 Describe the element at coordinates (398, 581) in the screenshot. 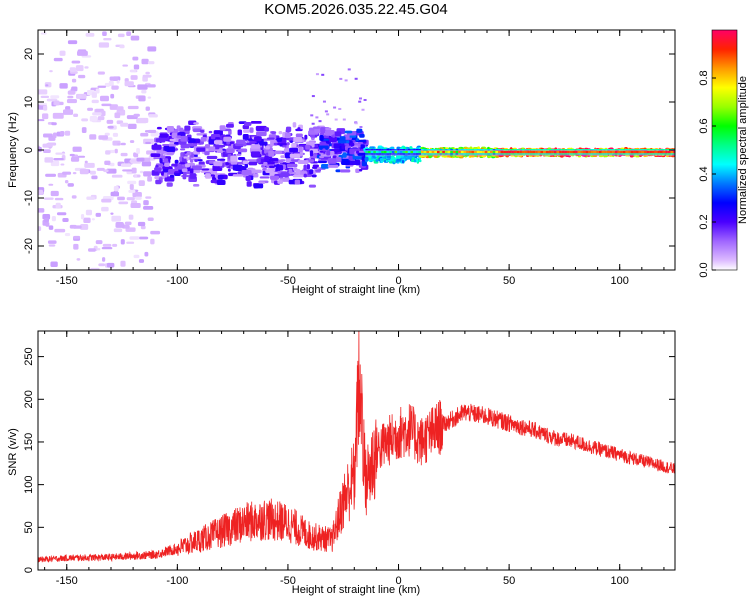

I see `snr-x-tick-label: 0` at that location.